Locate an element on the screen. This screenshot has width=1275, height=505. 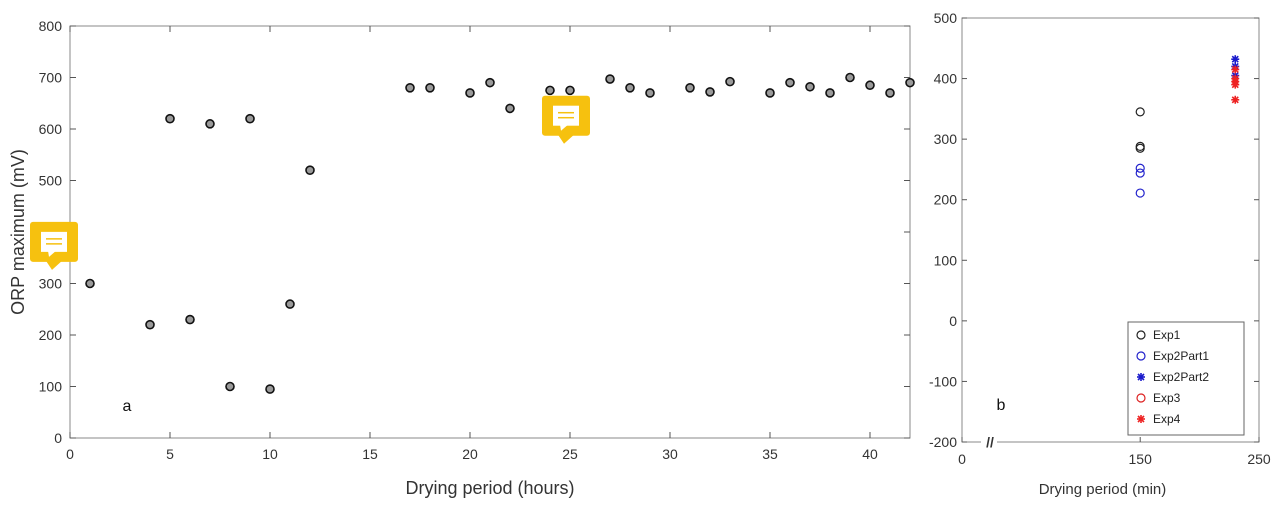
y-tick-label-b: 0 is located at coordinates (953, 321).